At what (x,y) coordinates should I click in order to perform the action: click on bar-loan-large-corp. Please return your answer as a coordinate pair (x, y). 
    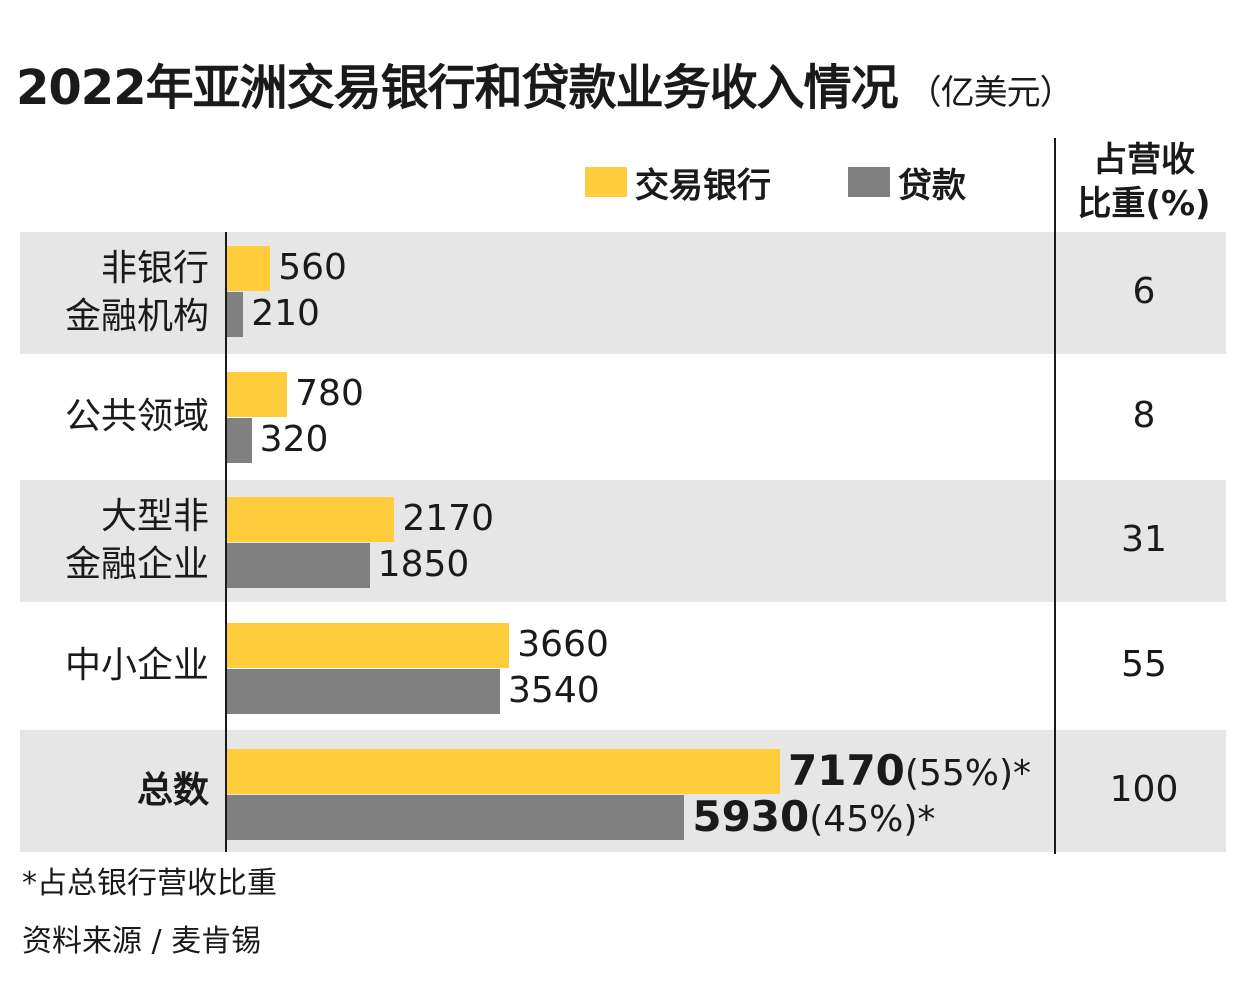
    Looking at the image, I should click on (298, 565).